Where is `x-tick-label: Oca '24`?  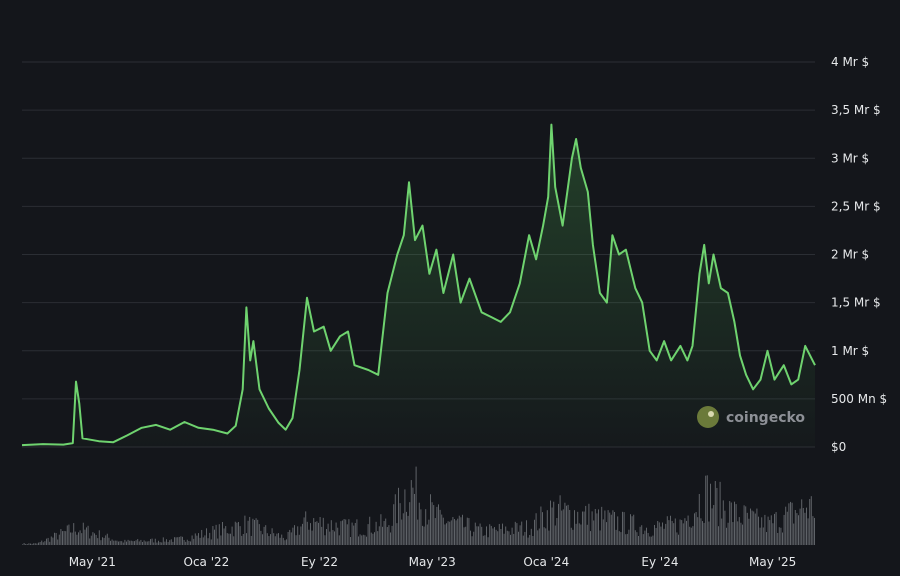
x-tick-label: Oca '24 is located at coordinates (546, 562).